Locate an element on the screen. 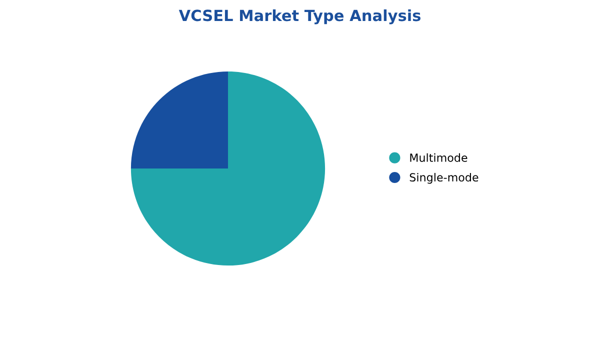 This screenshot has height=337, width=600. chart-title: VCSEL Market Type Analysis is located at coordinates (299, 16).